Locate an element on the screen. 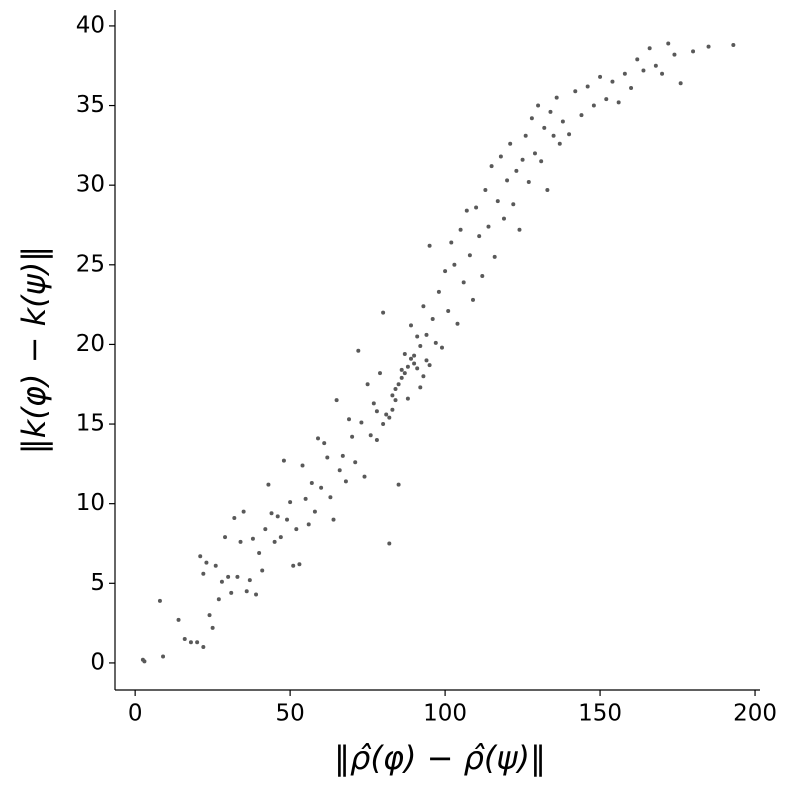 This screenshot has width=792, height=790. x-tick-label: 200 is located at coordinates (755, 714).